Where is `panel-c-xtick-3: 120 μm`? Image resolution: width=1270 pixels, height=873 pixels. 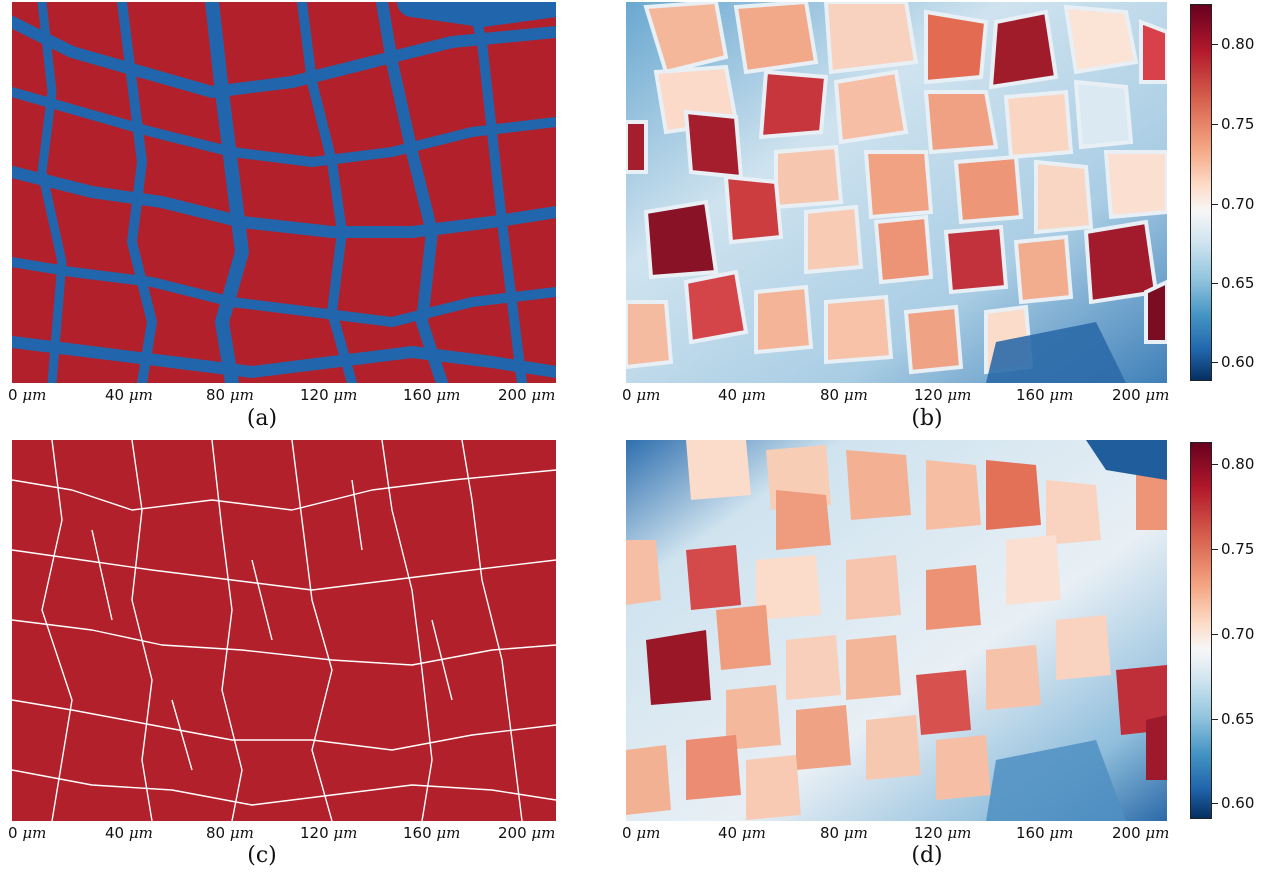
panel-c-xtick-3: 120 μm is located at coordinates (329, 833).